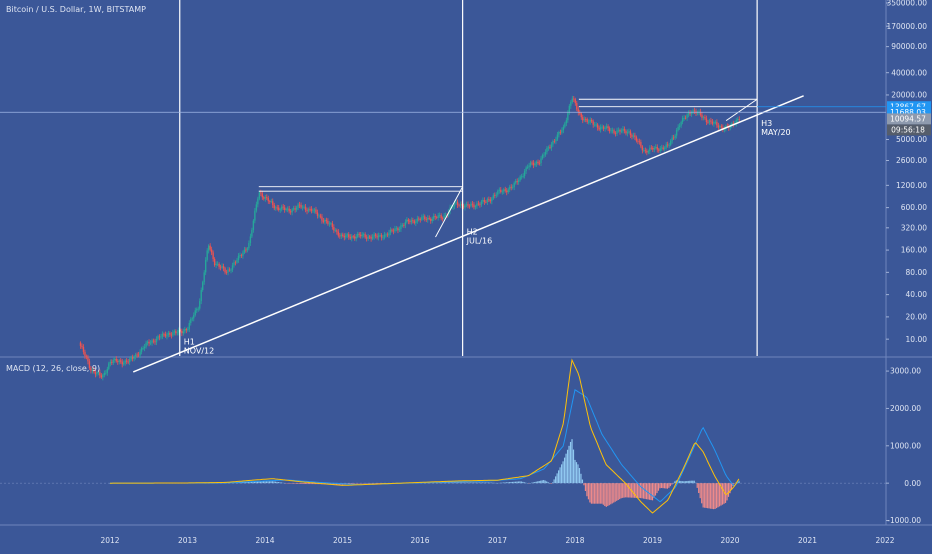  I want to click on halving-date: NOV/12, so click(199, 350).